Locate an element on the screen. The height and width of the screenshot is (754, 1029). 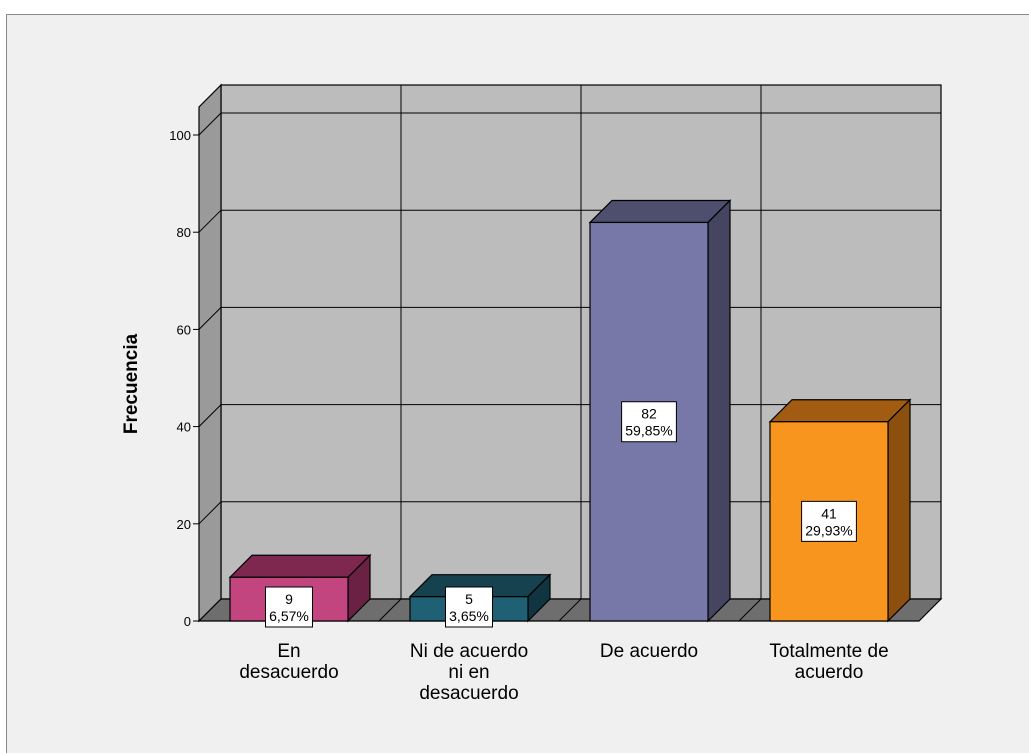
category-label-line: Totalmente de is located at coordinates (828, 651).